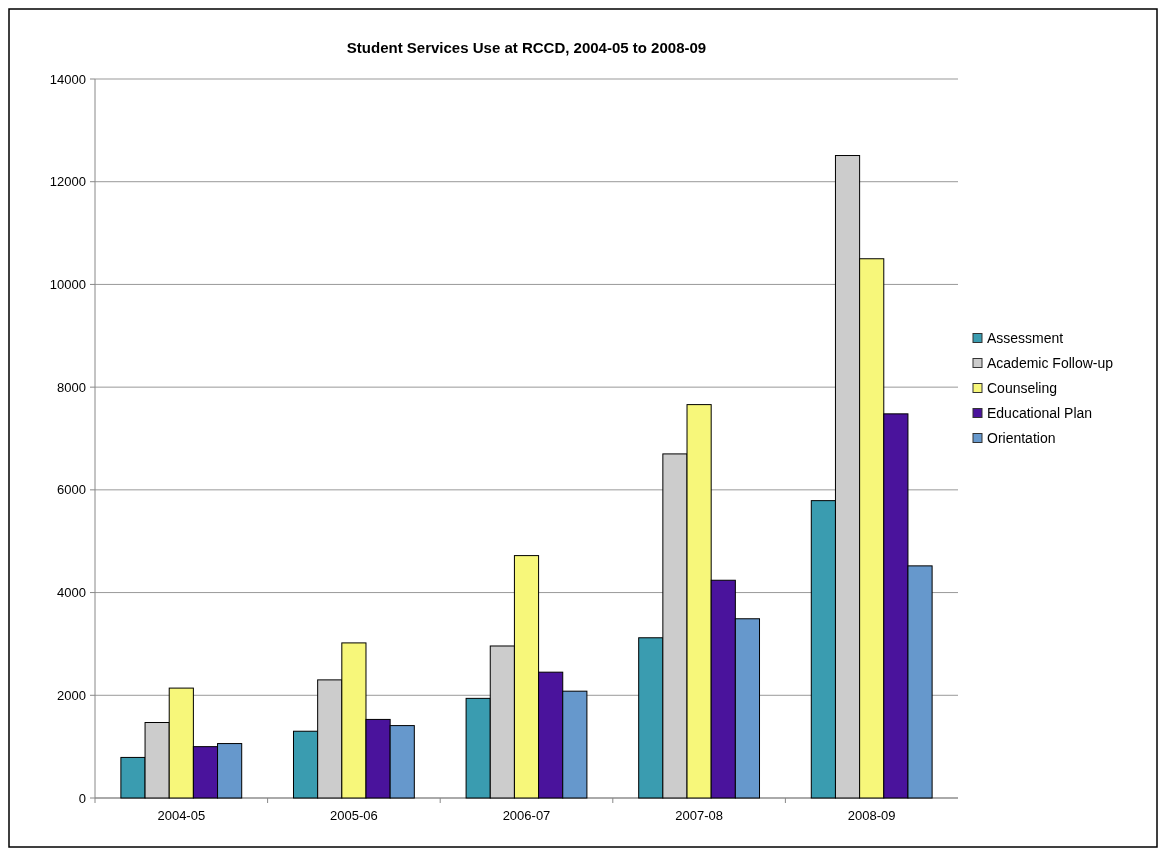 The height and width of the screenshot is (850, 1159). I want to click on x-tick-label: 2005-06, so click(354, 815).